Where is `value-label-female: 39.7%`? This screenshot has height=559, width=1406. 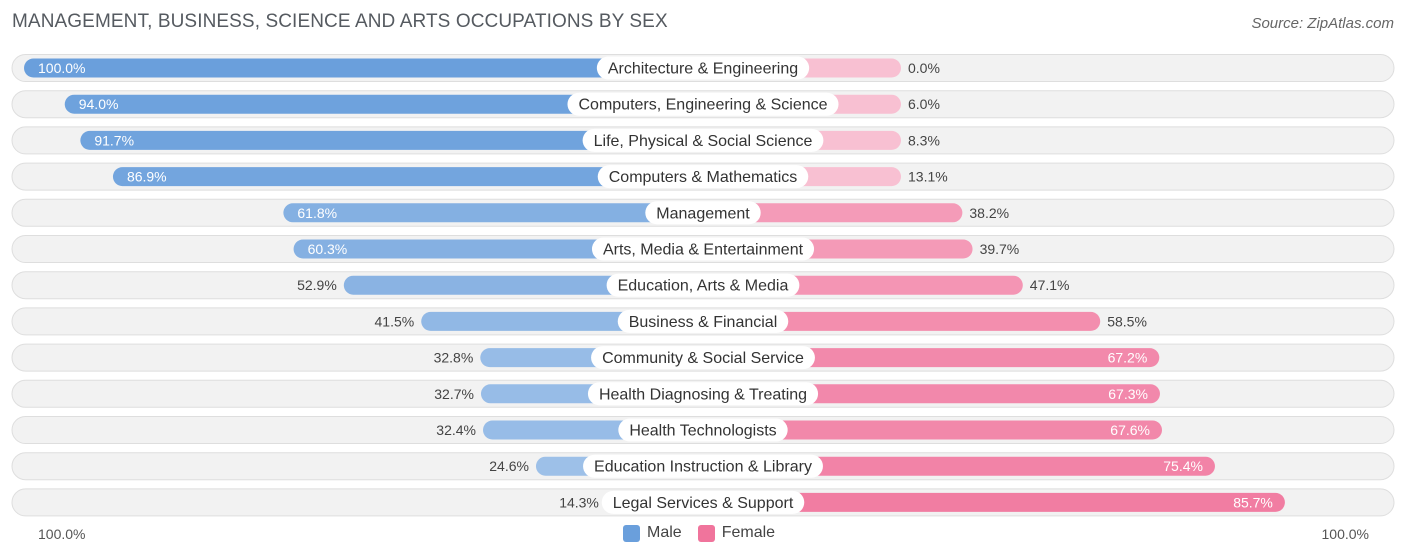 value-label-female: 39.7% is located at coordinates (1000, 249).